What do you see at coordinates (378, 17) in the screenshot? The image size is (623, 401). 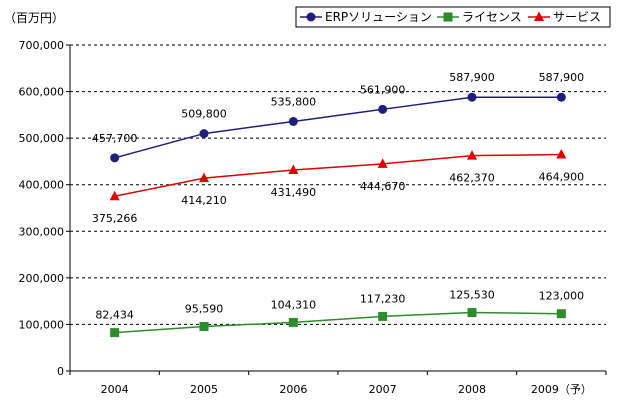 I see `legend-label: ERPソリューション` at bounding box center [378, 17].